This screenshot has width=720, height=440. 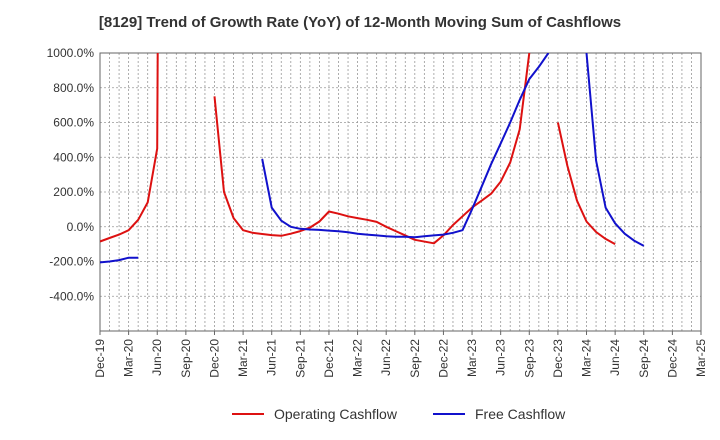 What do you see at coordinates (100, 358) in the screenshot?
I see `x-tick-label: Dec-19` at bounding box center [100, 358].